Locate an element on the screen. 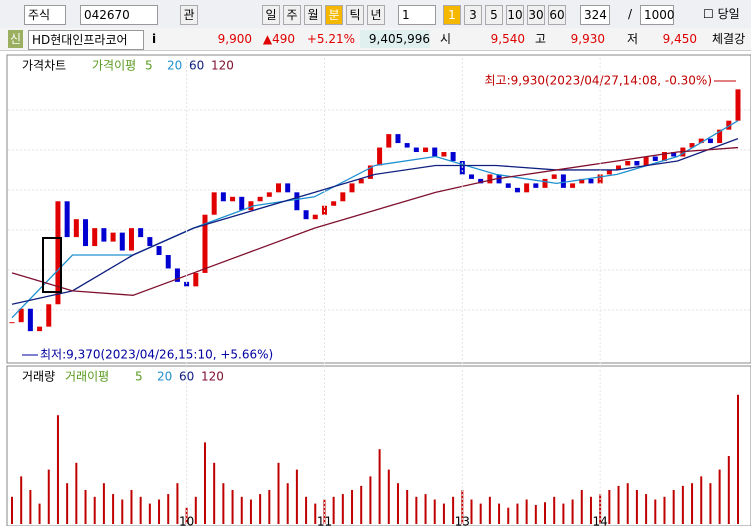 This screenshot has height=526, width=751. low: 9,450 is located at coordinates (679, 39).